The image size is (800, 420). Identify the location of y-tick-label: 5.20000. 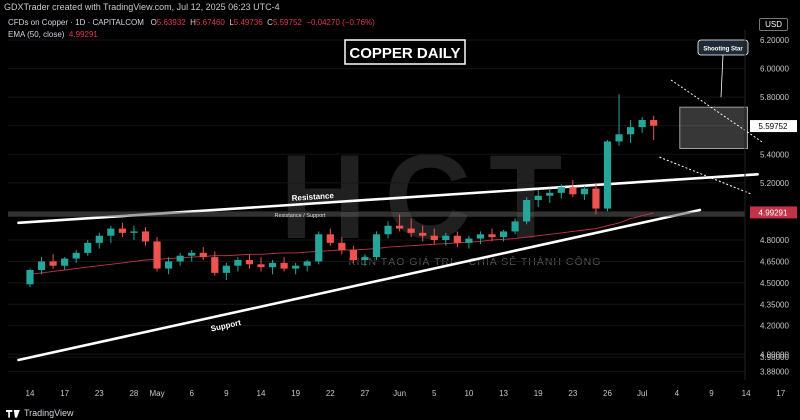
(774, 183).